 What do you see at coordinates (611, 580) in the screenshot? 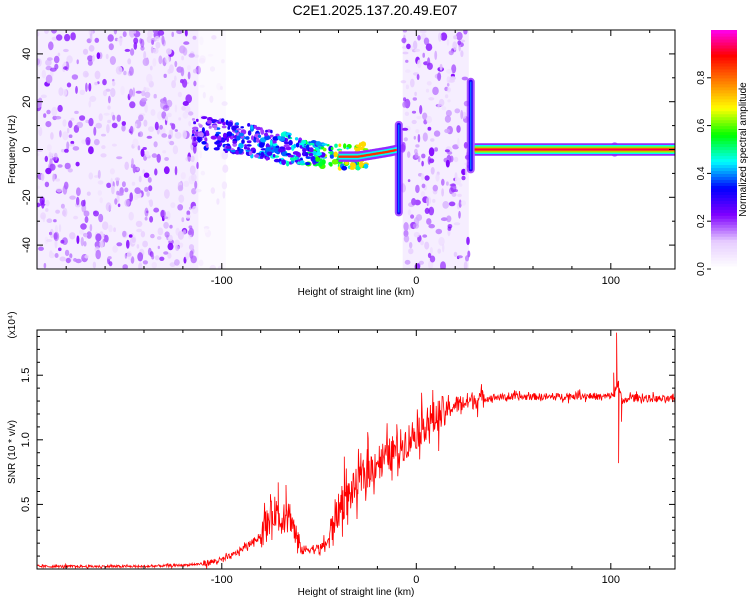
I see `snr-x-tick-label: 100` at bounding box center [611, 580].